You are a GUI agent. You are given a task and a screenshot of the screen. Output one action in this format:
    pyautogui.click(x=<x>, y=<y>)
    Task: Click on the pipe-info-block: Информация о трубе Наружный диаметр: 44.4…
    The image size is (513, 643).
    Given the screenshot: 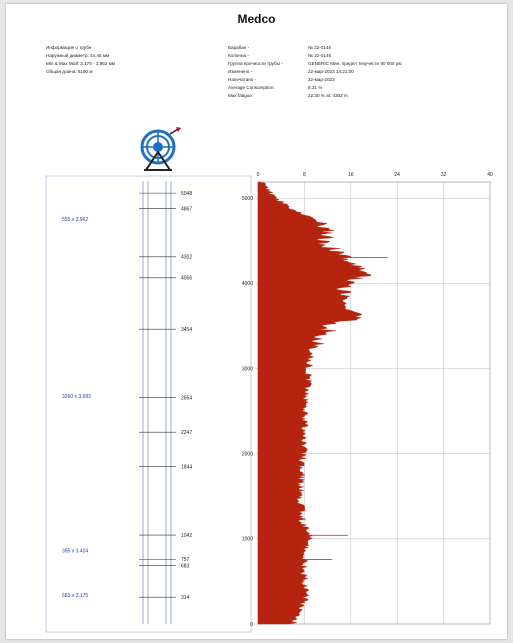 What is the action you would take?
    pyautogui.click(x=80, y=60)
    